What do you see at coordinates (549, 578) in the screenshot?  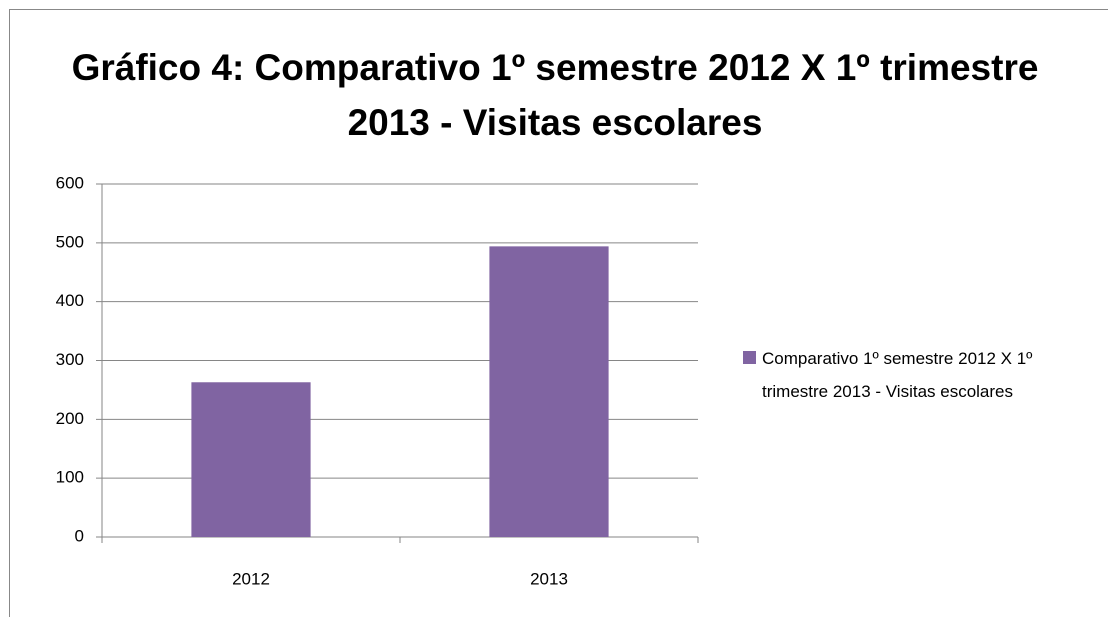 I see `x-tick-label: 2013` at bounding box center [549, 578].